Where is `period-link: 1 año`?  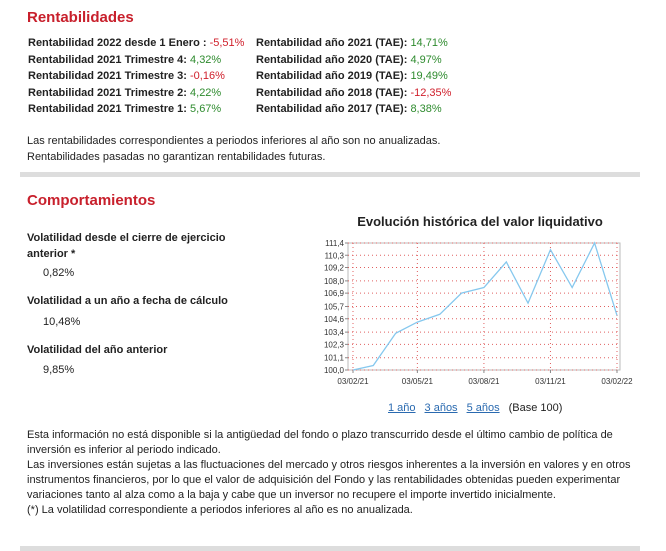
period-link: 1 año is located at coordinates (402, 408).